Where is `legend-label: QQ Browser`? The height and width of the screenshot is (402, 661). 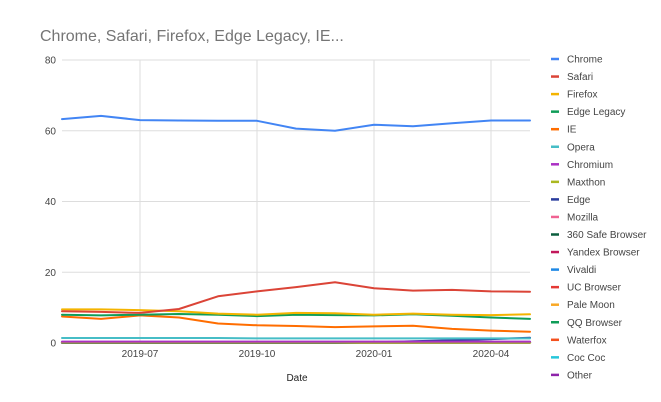 legend-label: QQ Browser is located at coordinates (595, 323).